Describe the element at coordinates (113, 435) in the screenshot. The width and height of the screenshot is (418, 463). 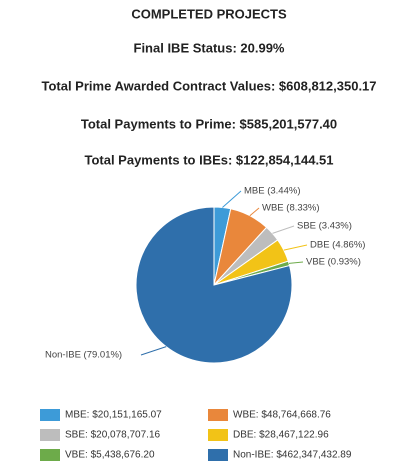
I see `legend-label: SBE: $20,078,707.16` at that location.